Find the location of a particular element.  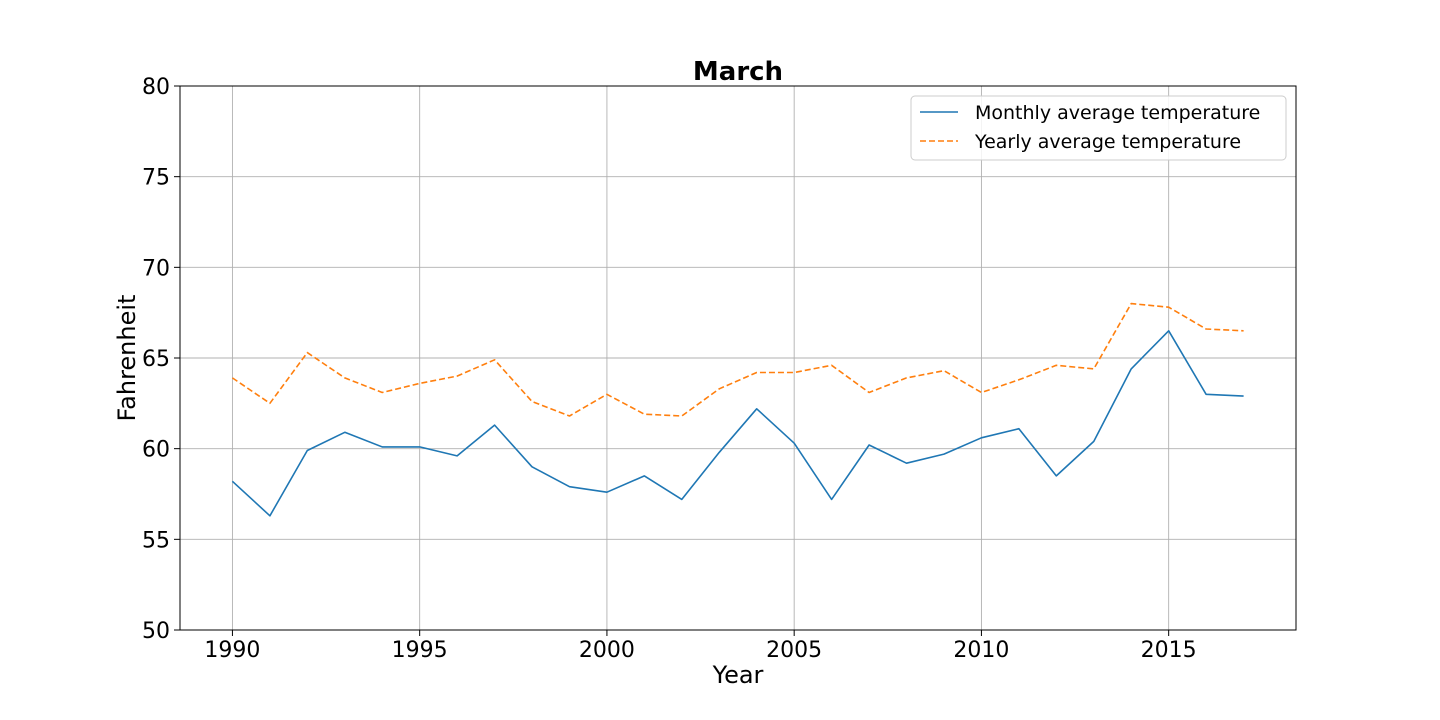

y-axis-label: Fahrenheit is located at coordinates (127, 358).